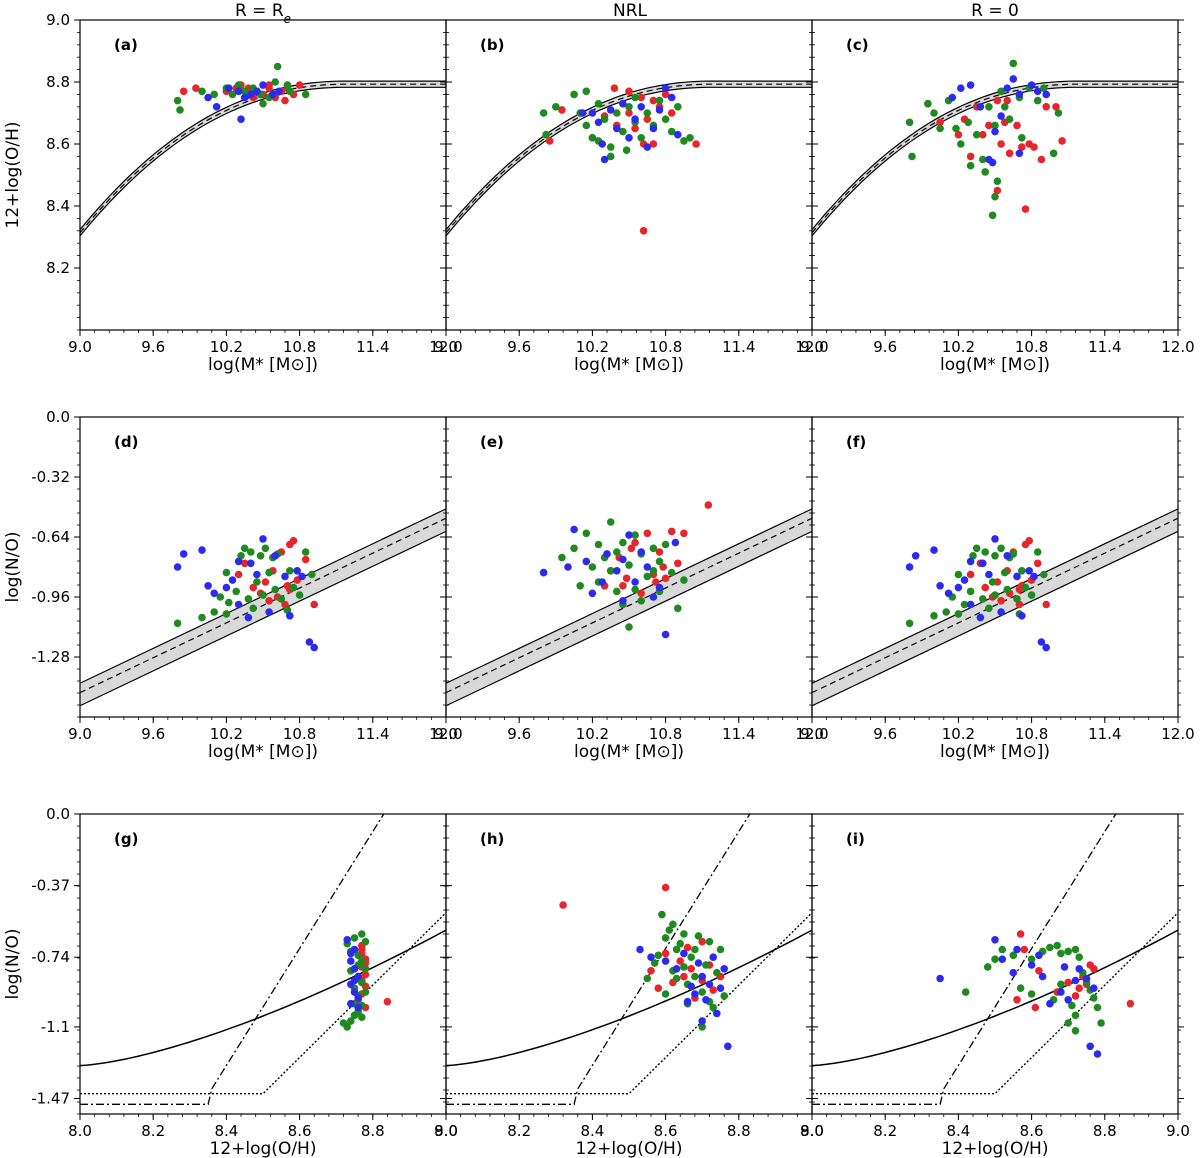 The image size is (1200, 1158). Describe the element at coordinates (995, 1003) in the screenshot. I see `dotted-model-line` at that location.